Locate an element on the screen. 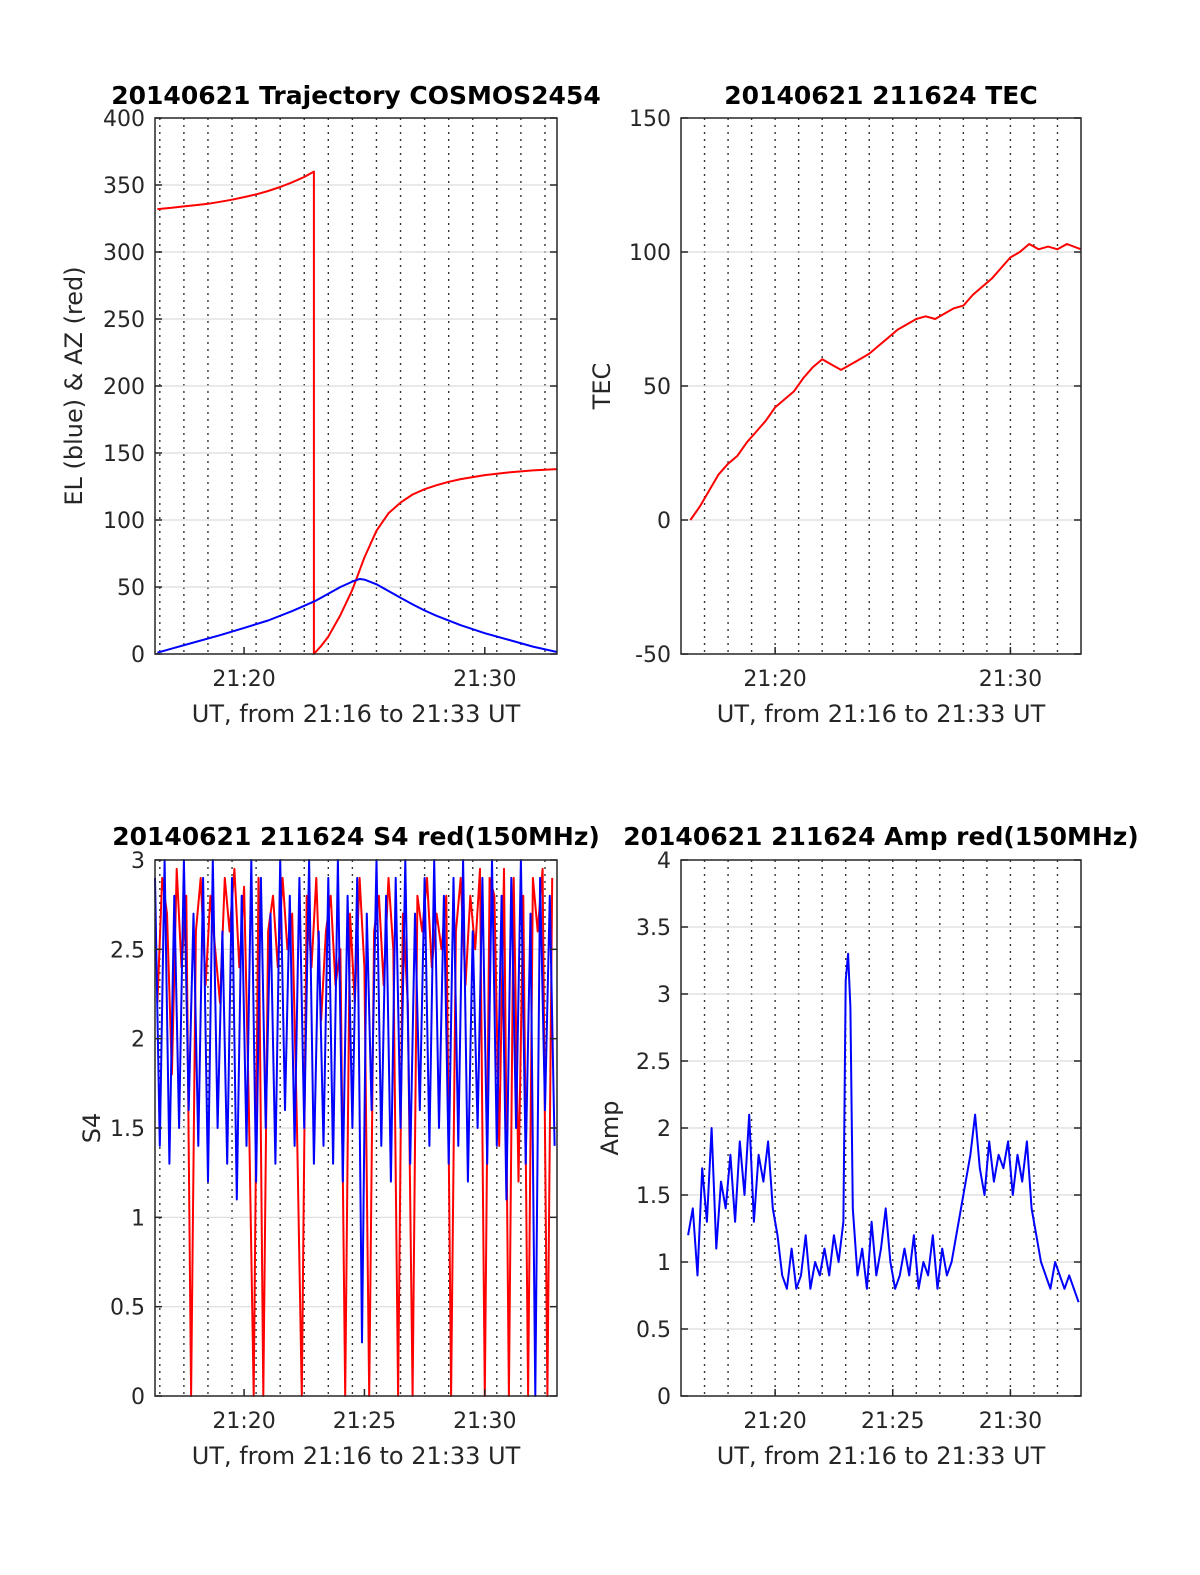 Image resolution: width=1200 pixels, height=1575 pixels. chart-title: 20140621 211624 S4 red(150MHz) is located at coordinates (356, 836).